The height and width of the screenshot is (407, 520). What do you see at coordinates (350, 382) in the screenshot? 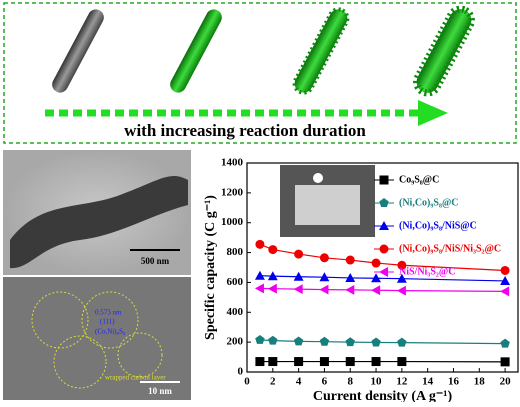
I see `x-tick-label: 8` at bounding box center [350, 382].